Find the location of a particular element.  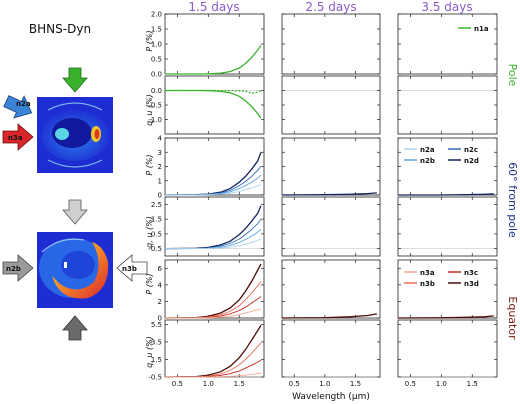

bottom-rendering is located at coordinates (75, 270).